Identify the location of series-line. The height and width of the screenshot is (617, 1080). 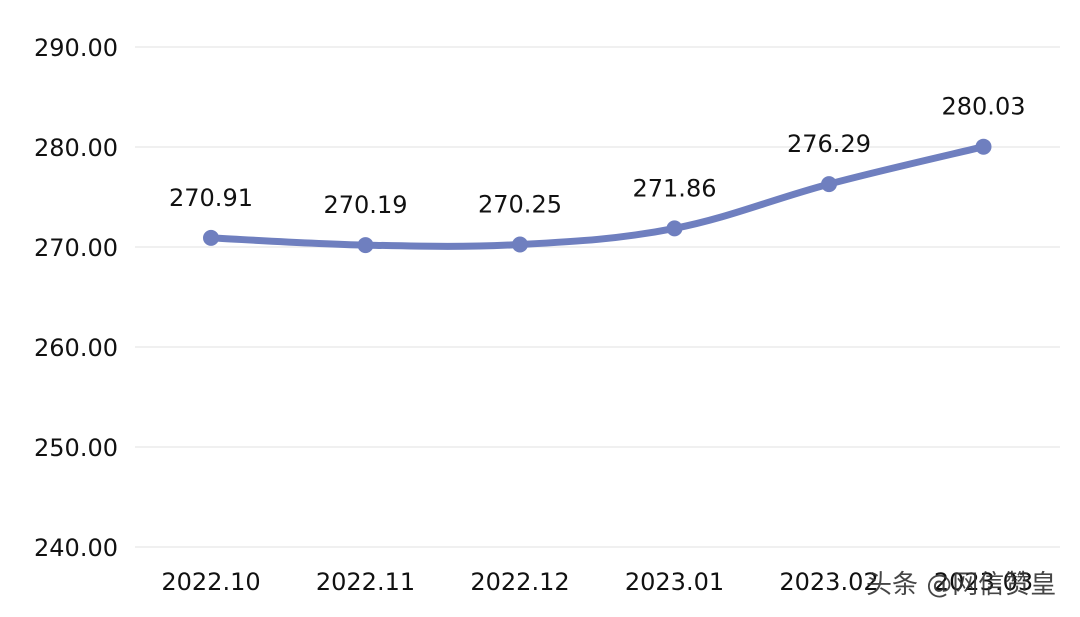
(597, 196).